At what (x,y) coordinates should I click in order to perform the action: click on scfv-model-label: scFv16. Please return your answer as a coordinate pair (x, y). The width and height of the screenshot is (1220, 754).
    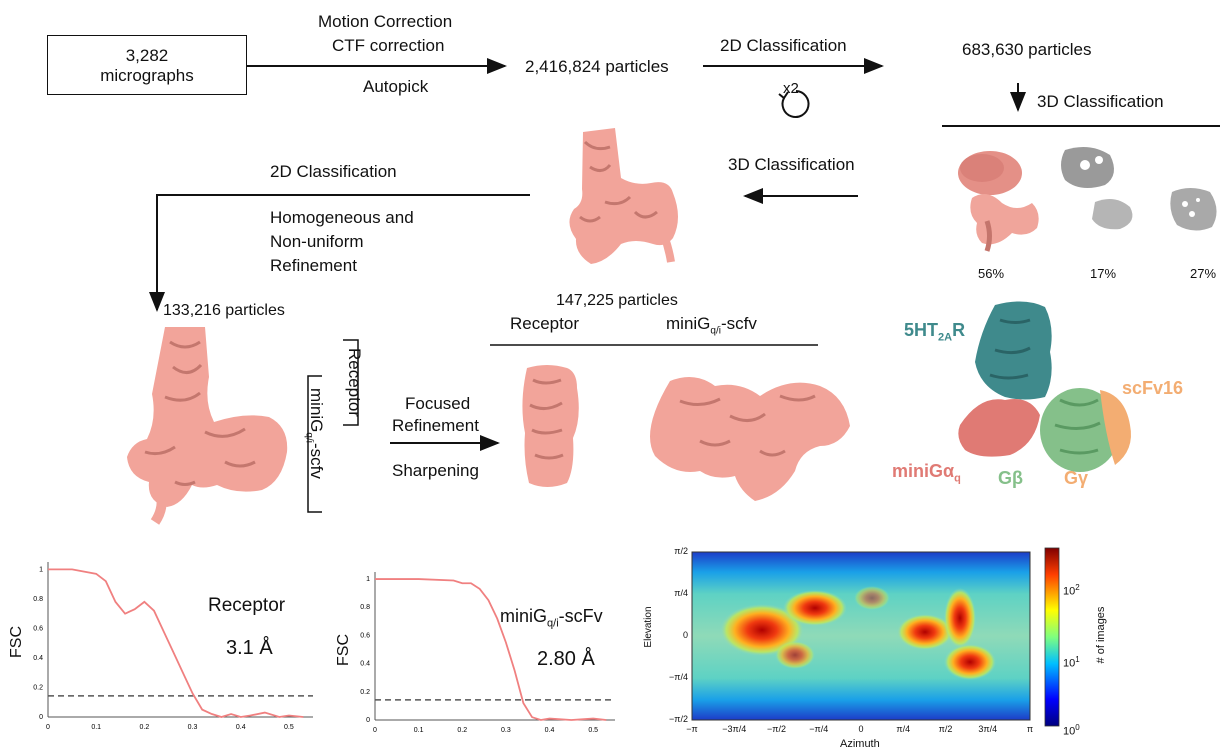
    Looking at the image, I should click on (1153, 388).